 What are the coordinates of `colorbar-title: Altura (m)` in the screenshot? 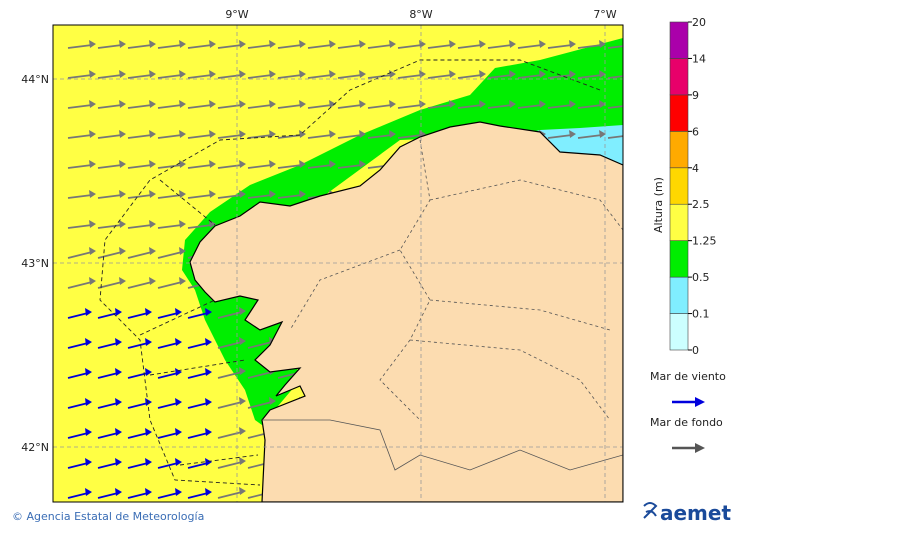 It's located at (658, 205).